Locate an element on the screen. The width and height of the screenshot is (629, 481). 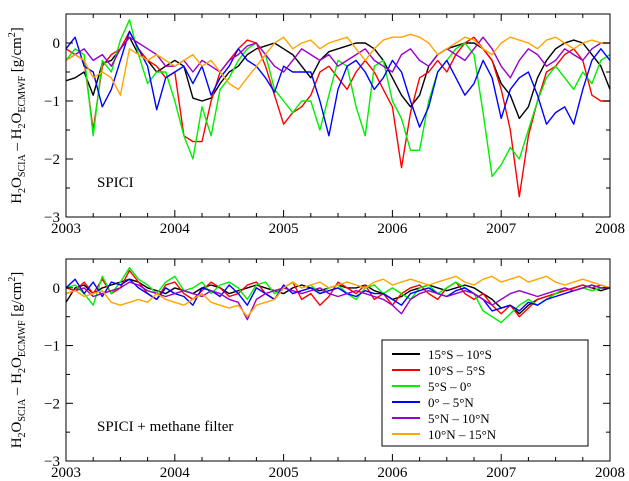
panel-label: SPICI is located at coordinates (115, 183).